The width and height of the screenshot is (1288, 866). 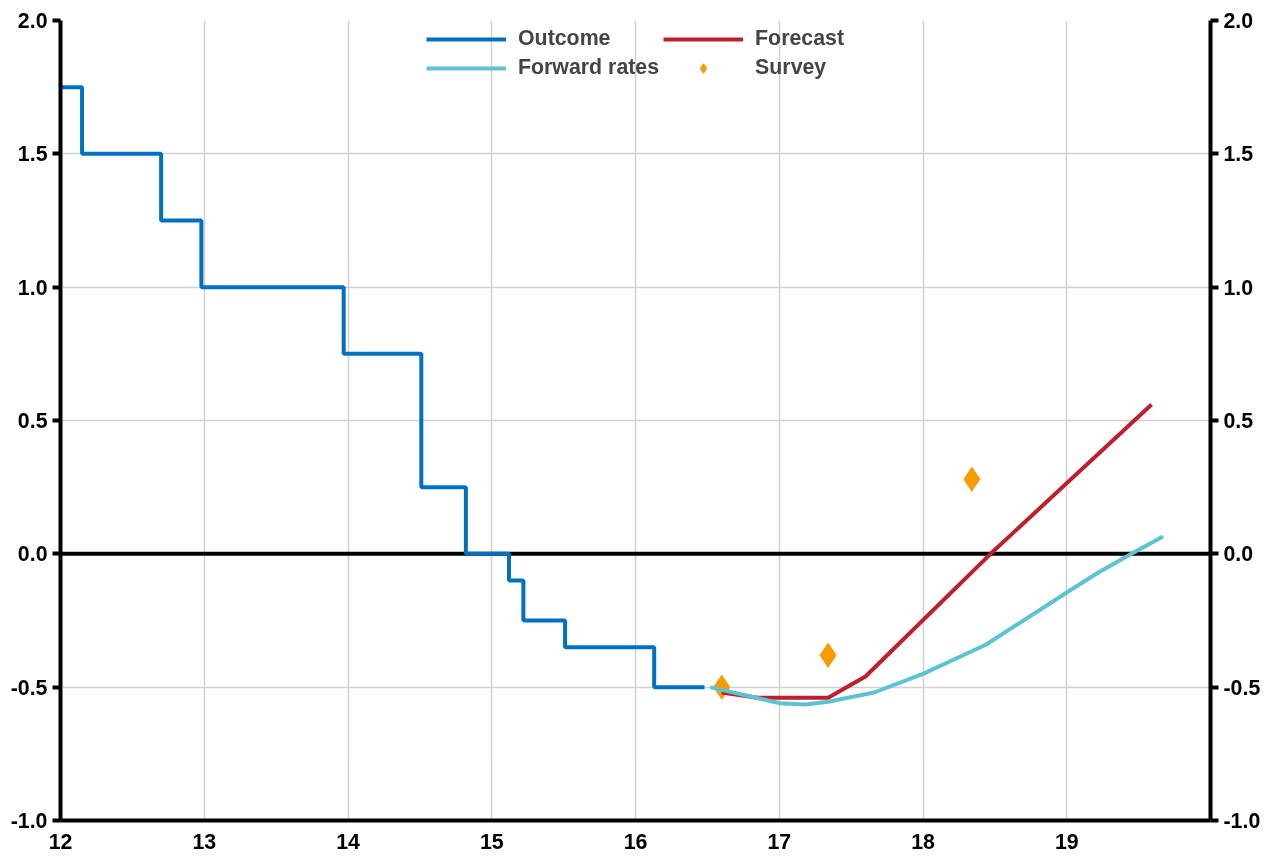 I want to click on y-tick-label: 0.5, so click(x=32, y=421).